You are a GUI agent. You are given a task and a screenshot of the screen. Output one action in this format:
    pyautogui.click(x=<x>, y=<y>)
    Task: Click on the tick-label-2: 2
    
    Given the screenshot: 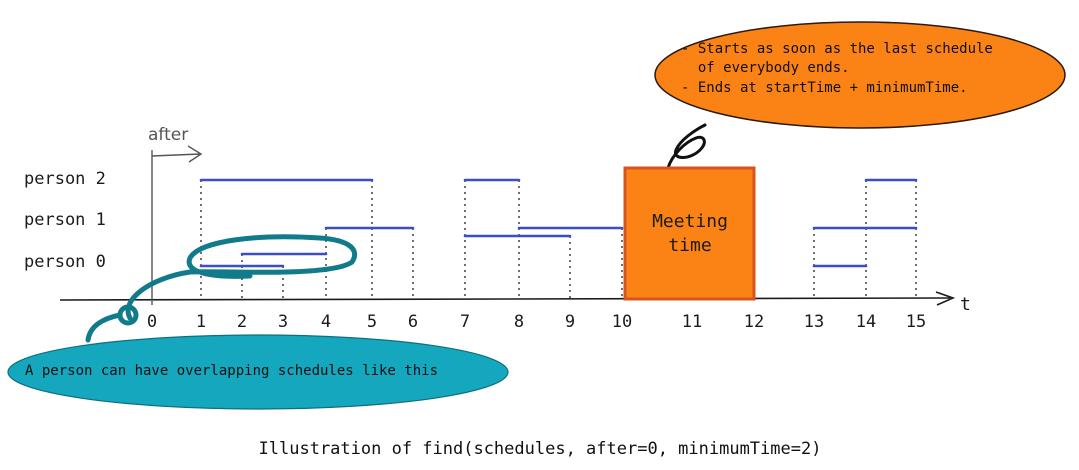 What is the action you would take?
    pyautogui.click(x=242, y=322)
    